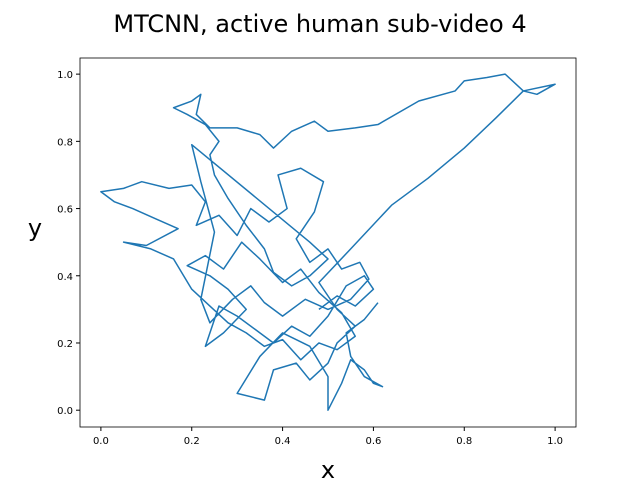 The image size is (640, 480). I want to click on y-tick-label: 0.8, so click(65, 142).